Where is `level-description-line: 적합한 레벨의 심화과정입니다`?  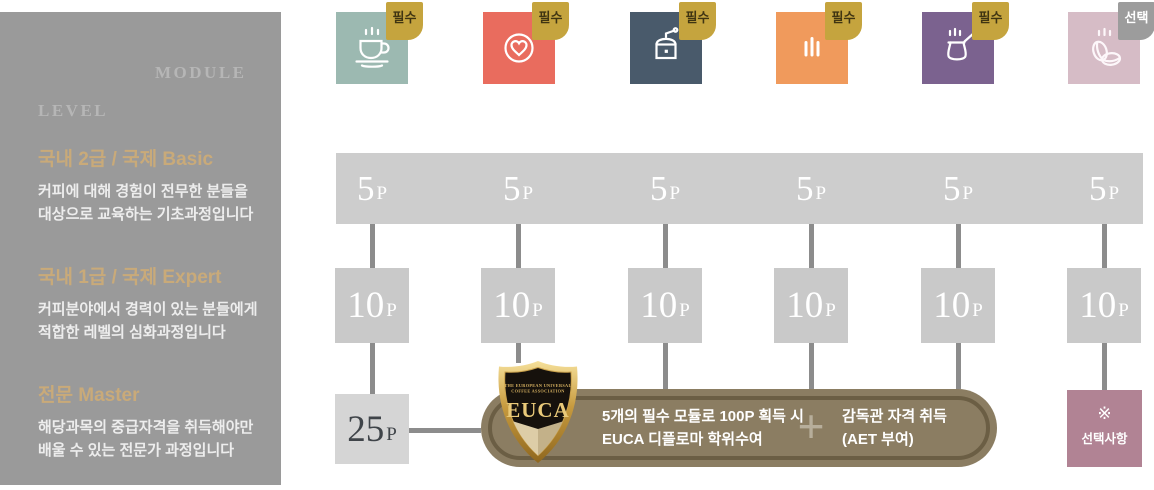 level-description-line: 적합한 레벨의 심화과정입니다 is located at coordinates (132, 332).